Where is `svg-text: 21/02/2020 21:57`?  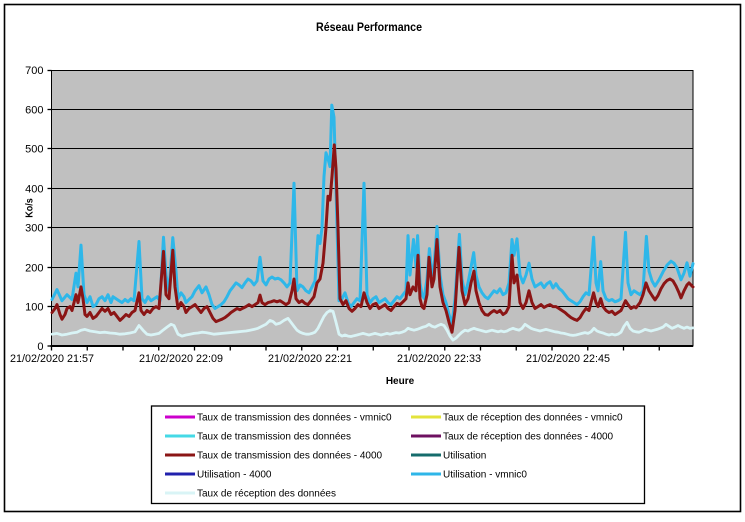 svg-text: 21/02/2020 21:57 is located at coordinates (52, 359).